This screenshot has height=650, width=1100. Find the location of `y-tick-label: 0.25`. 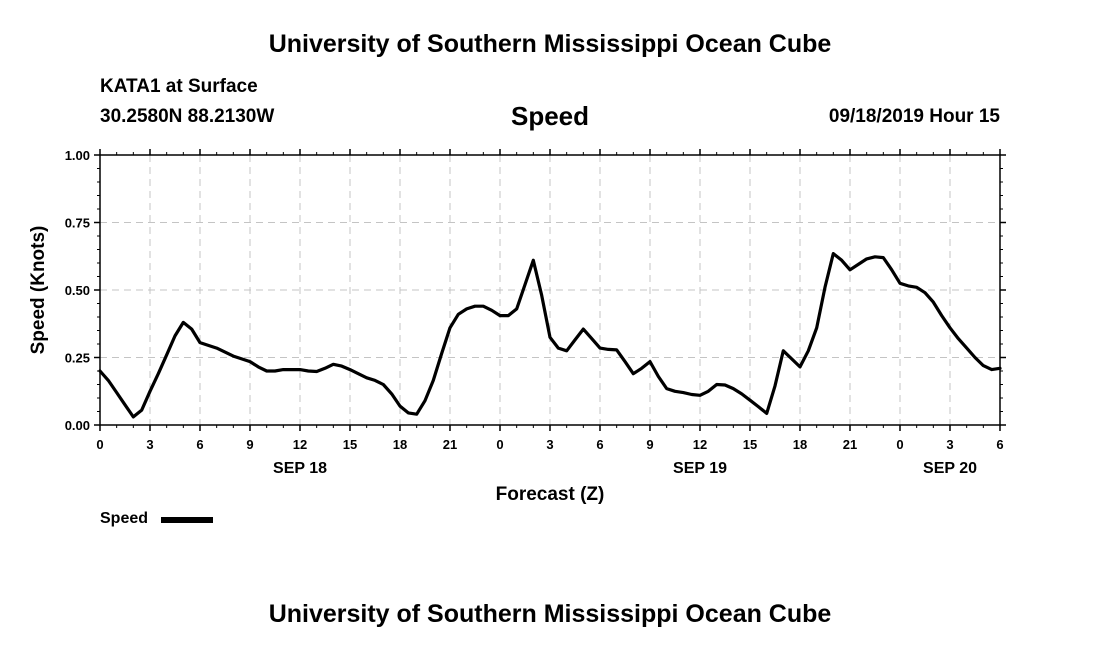

y-tick-label: 0.25 is located at coordinates (77, 358).